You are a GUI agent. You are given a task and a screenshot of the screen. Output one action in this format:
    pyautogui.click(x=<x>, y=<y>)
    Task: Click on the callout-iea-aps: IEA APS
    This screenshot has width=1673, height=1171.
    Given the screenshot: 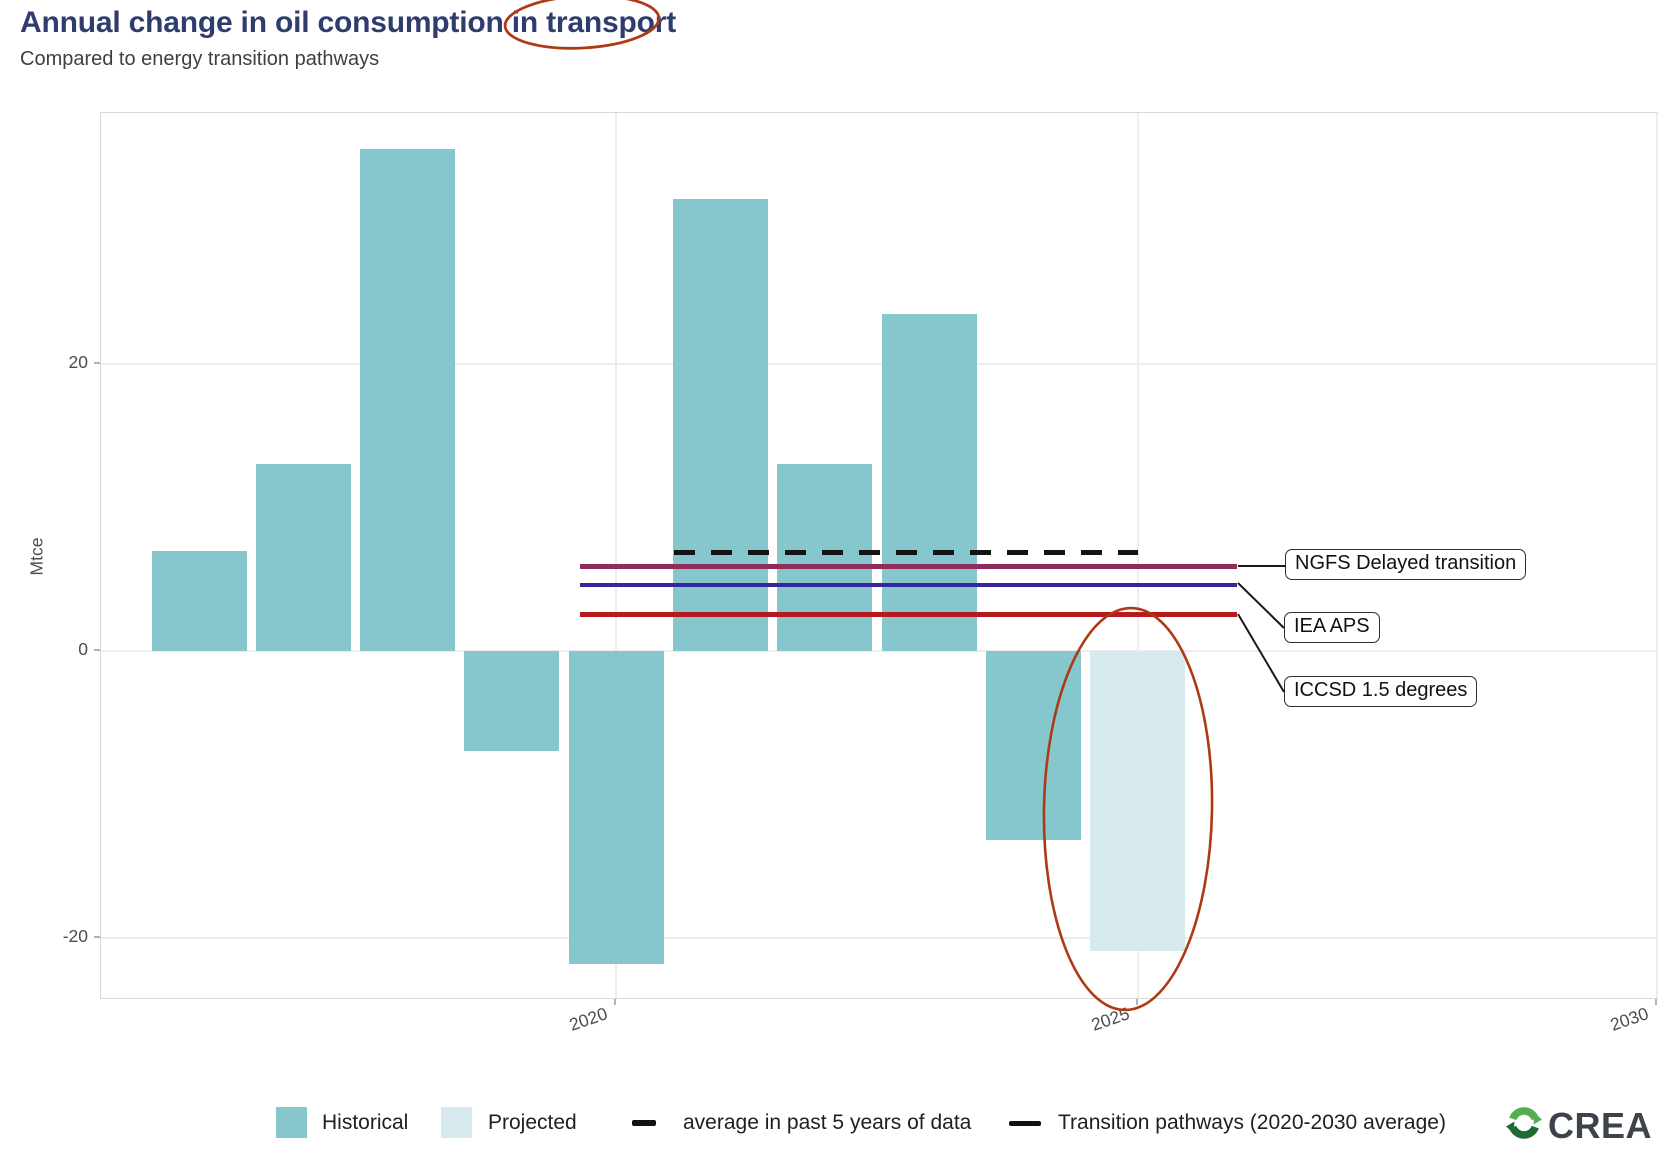 What is the action you would take?
    pyautogui.click(x=1332, y=627)
    